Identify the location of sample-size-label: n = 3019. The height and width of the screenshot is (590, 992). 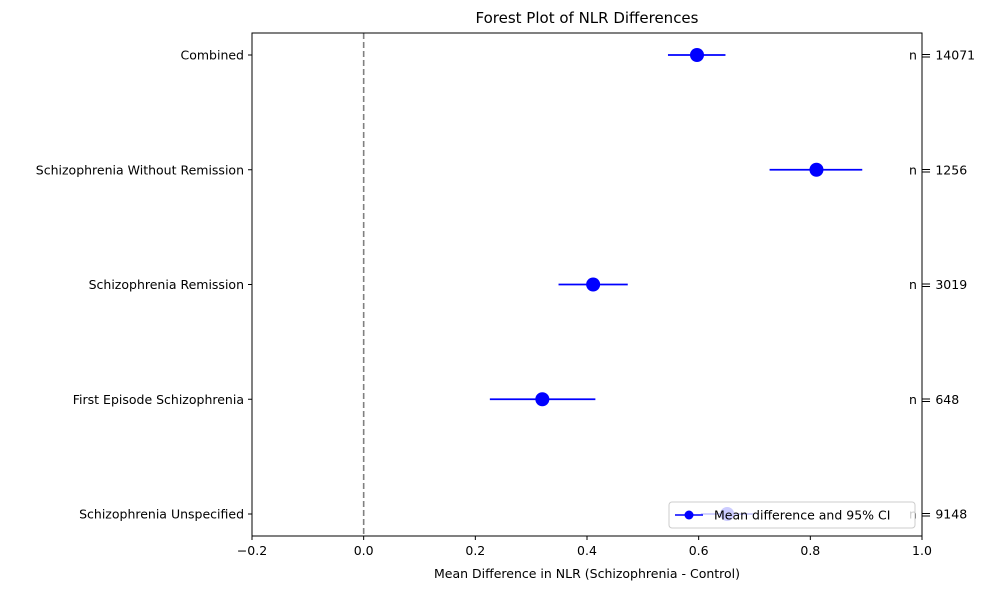
(938, 284).